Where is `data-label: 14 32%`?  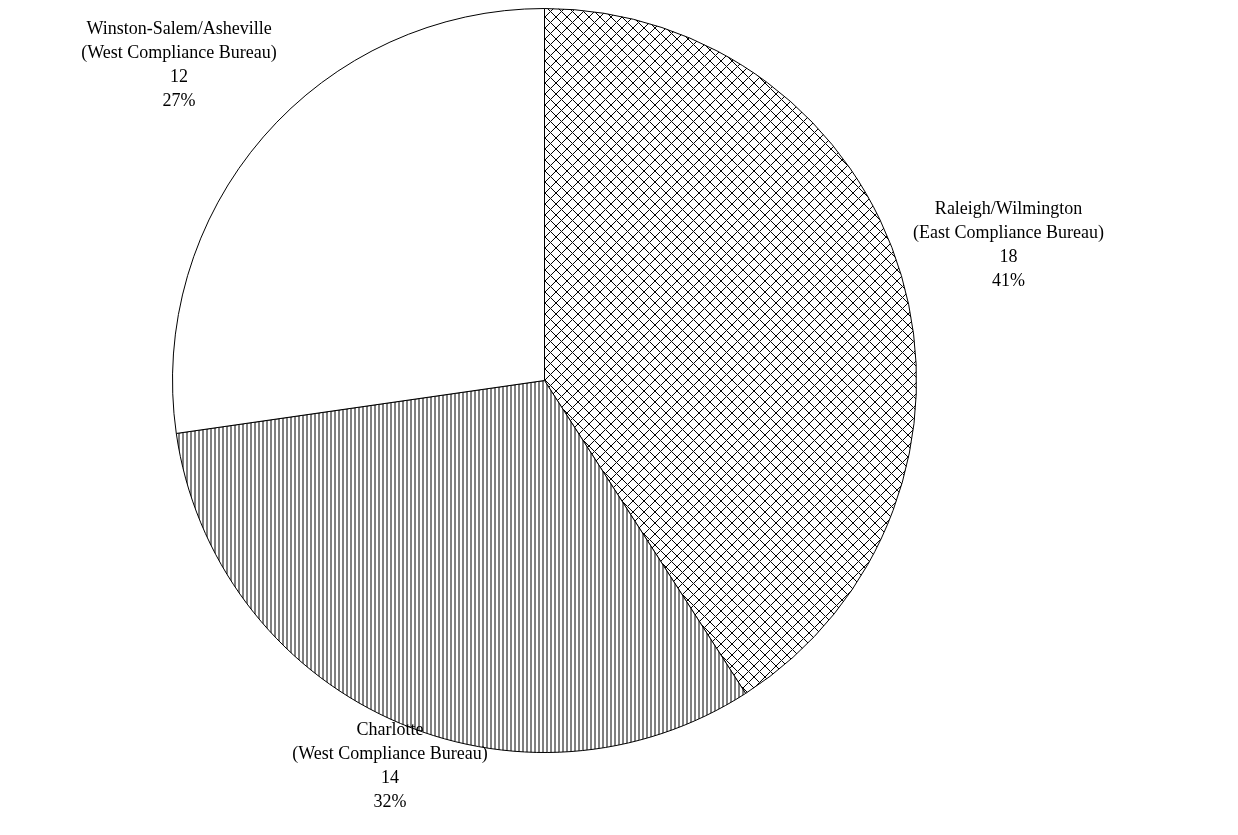
data-label: 14 32% is located at coordinates (390, 788).